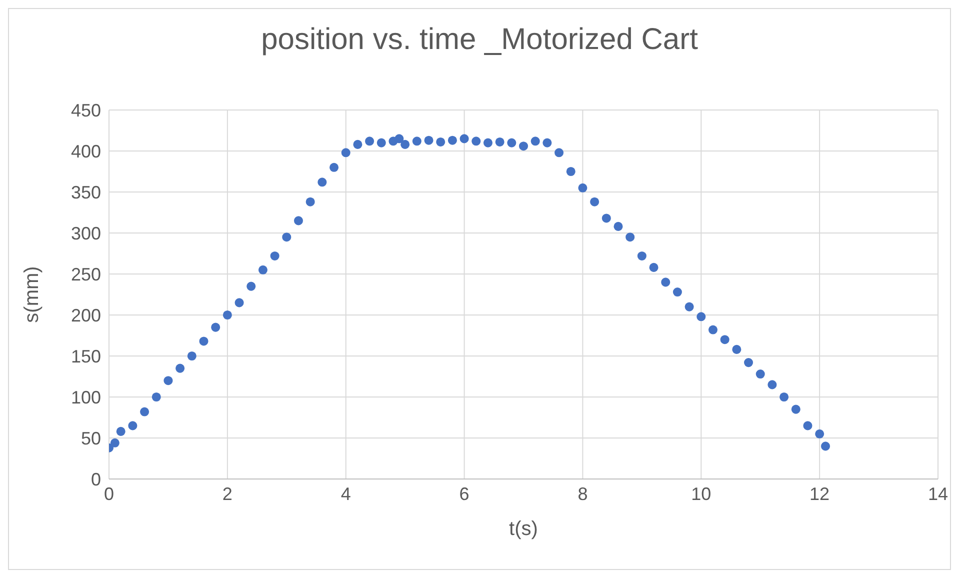 This screenshot has width=957, height=576. What do you see at coordinates (85, 356) in the screenshot?
I see `y-tick-label: 150` at bounding box center [85, 356].